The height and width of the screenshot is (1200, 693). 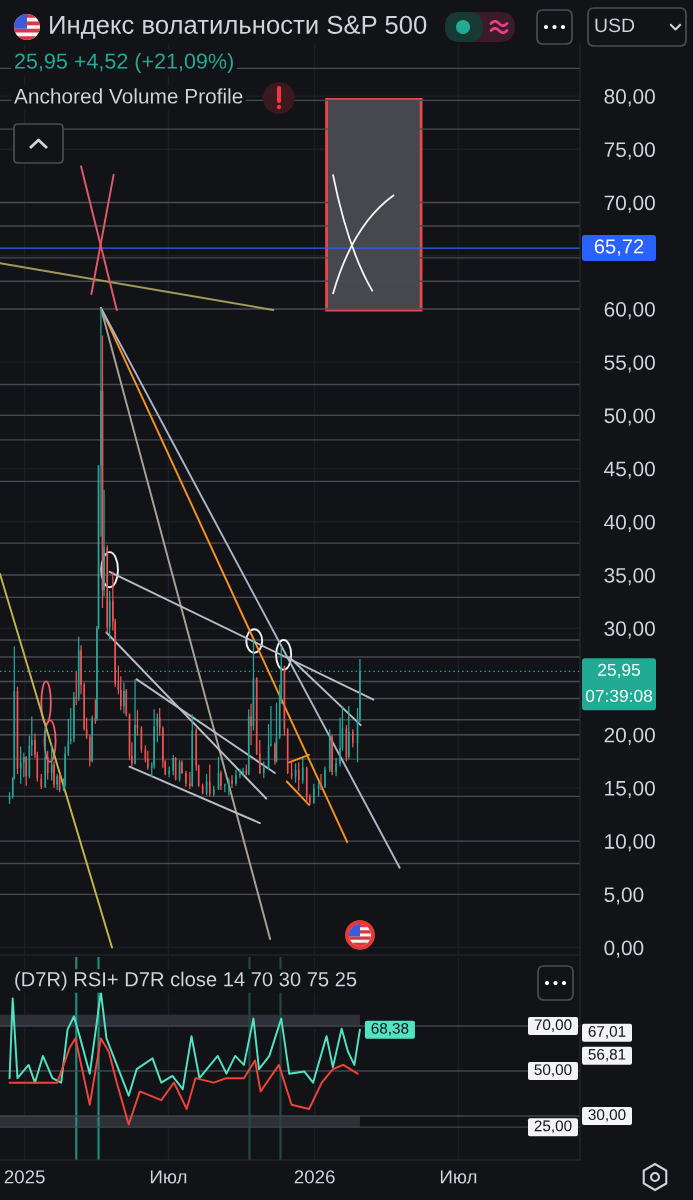 What do you see at coordinates (630, 843) in the screenshot?
I see `y-tick-label: 10,00` at bounding box center [630, 843].